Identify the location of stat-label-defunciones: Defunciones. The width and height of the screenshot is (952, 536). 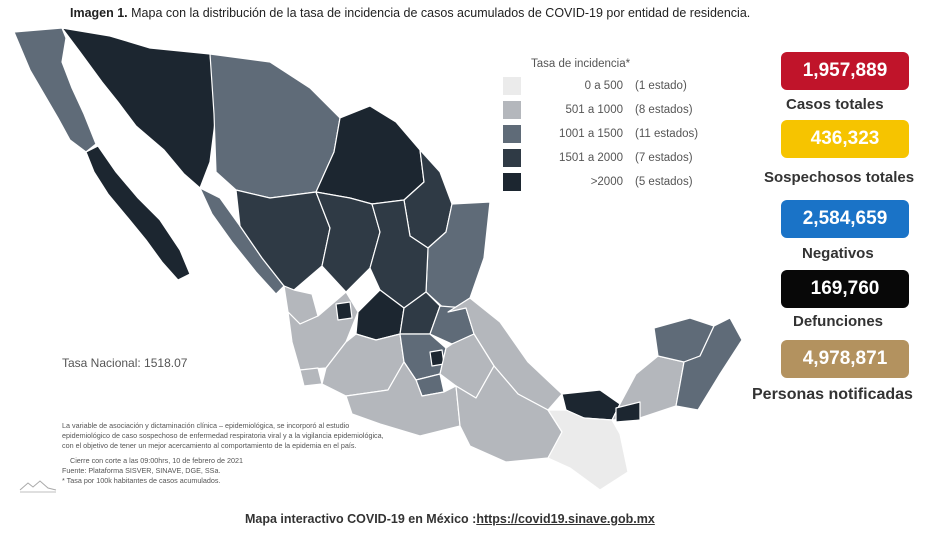
(838, 321).